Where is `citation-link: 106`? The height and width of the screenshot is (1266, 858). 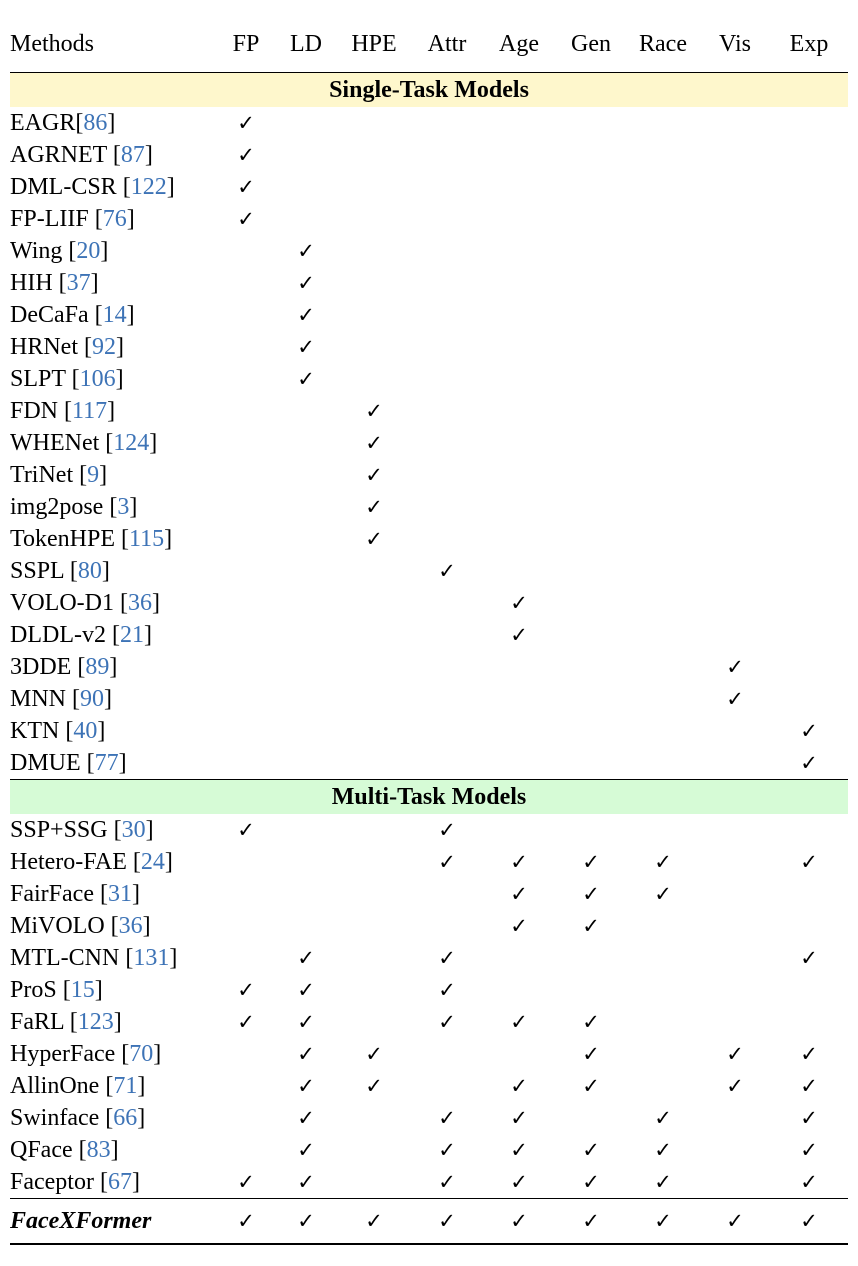
citation-link: 106 is located at coordinates (97, 379).